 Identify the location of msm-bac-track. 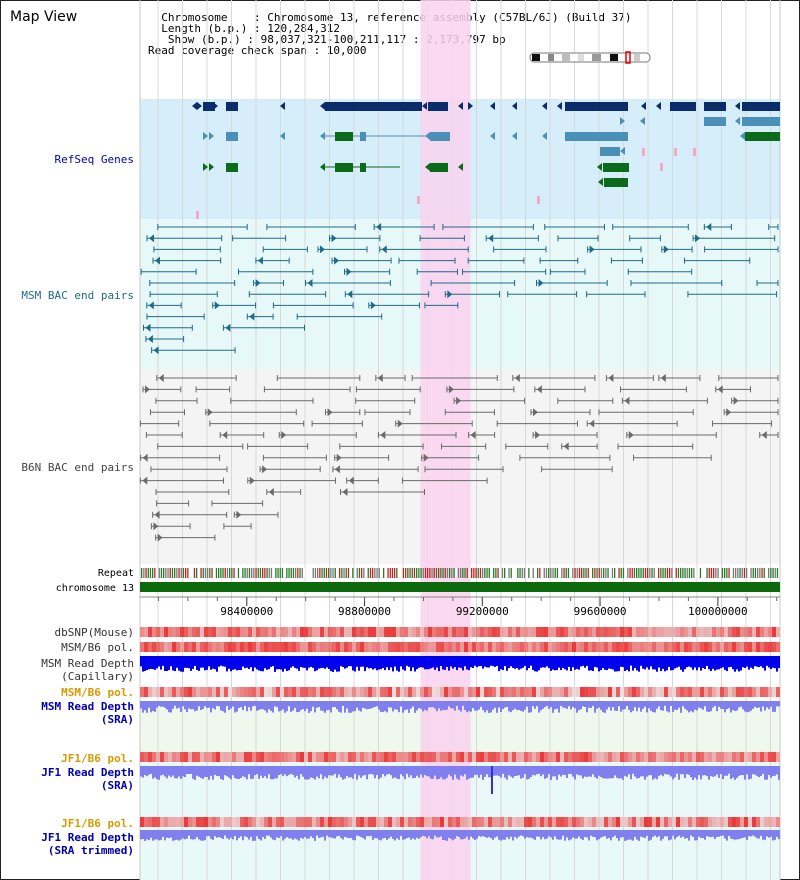
(459, 289).